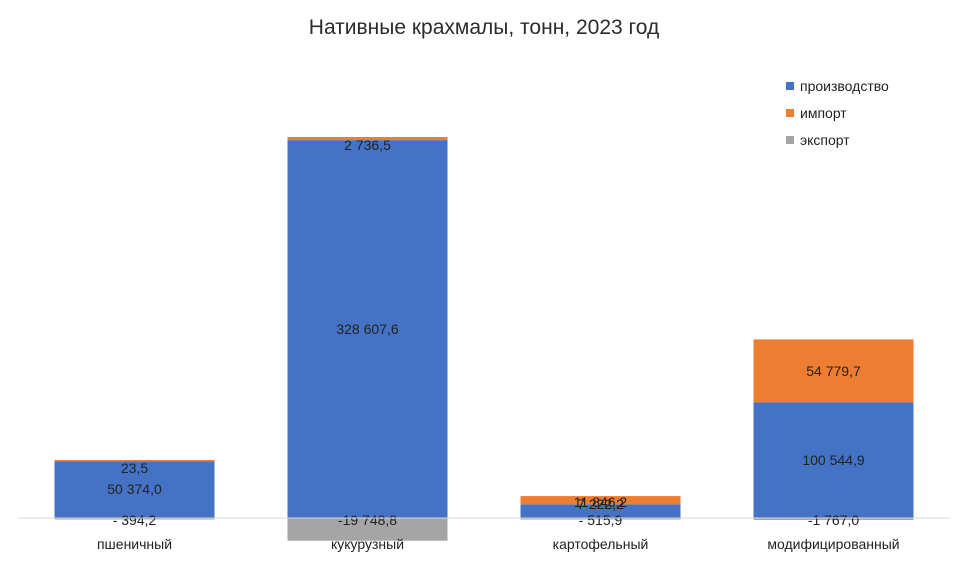 The image size is (968, 578). I want to click on data-label-production-3: 100 544,9, so click(833, 460).